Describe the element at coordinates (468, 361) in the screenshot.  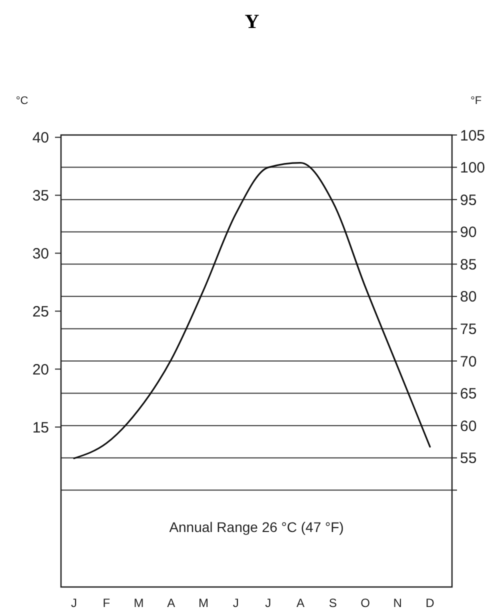
I see `y2-tick-label: 70` at that location.